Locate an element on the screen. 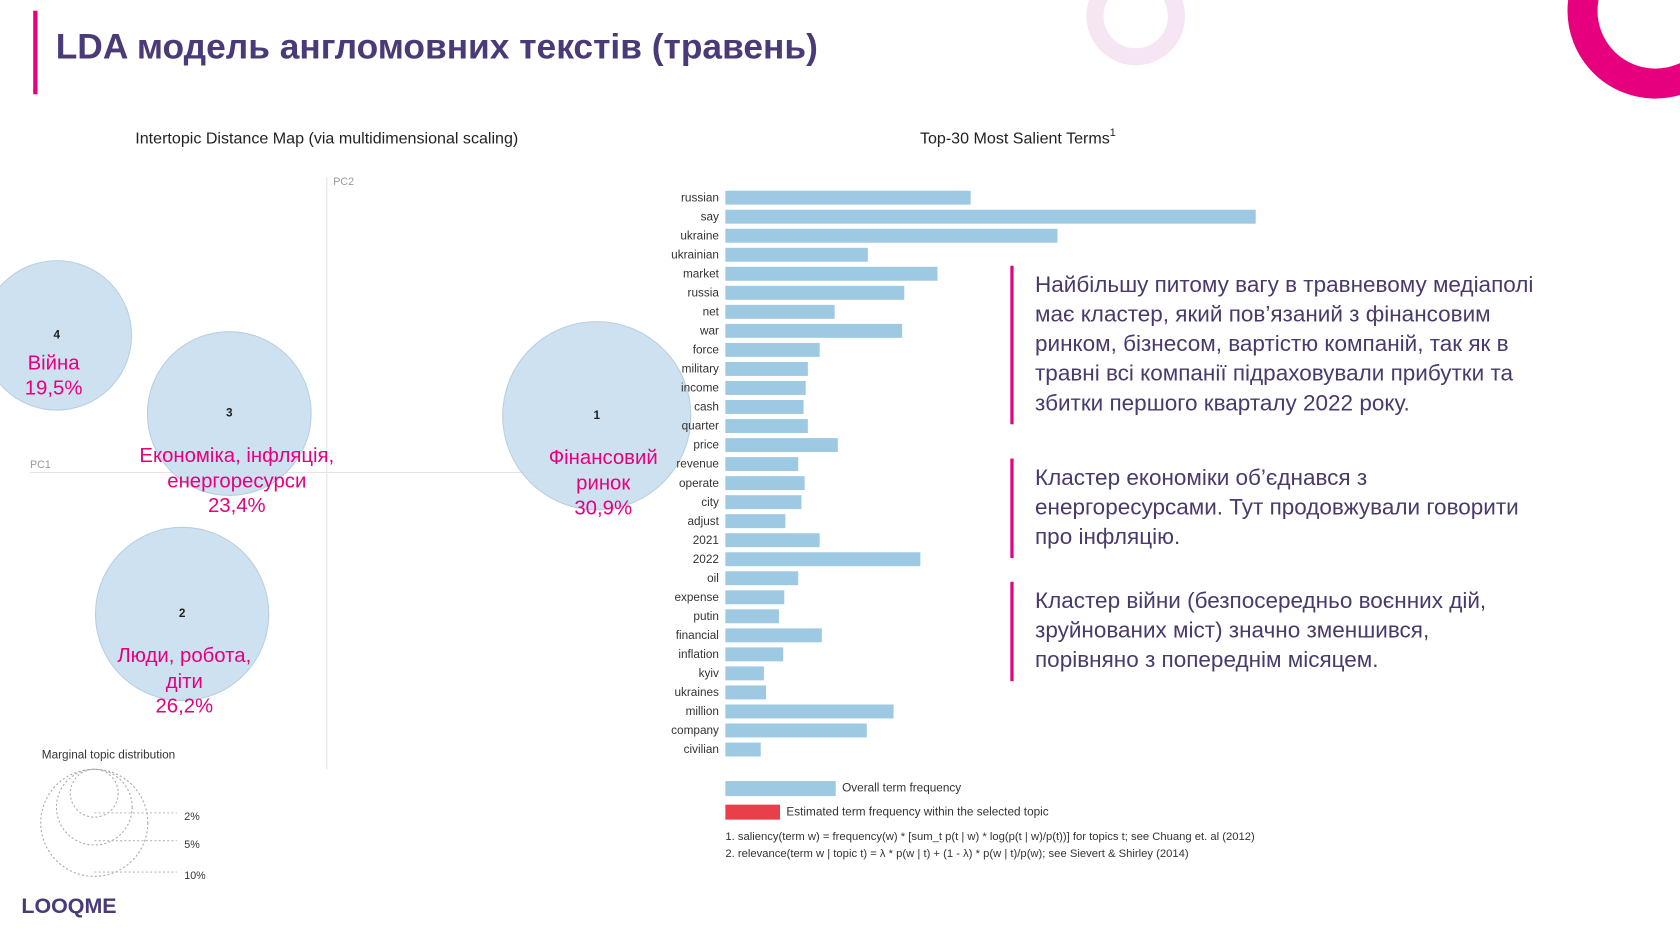 This screenshot has height=945, width=1680. bar-label: financial is located at coordinates (697, 635).